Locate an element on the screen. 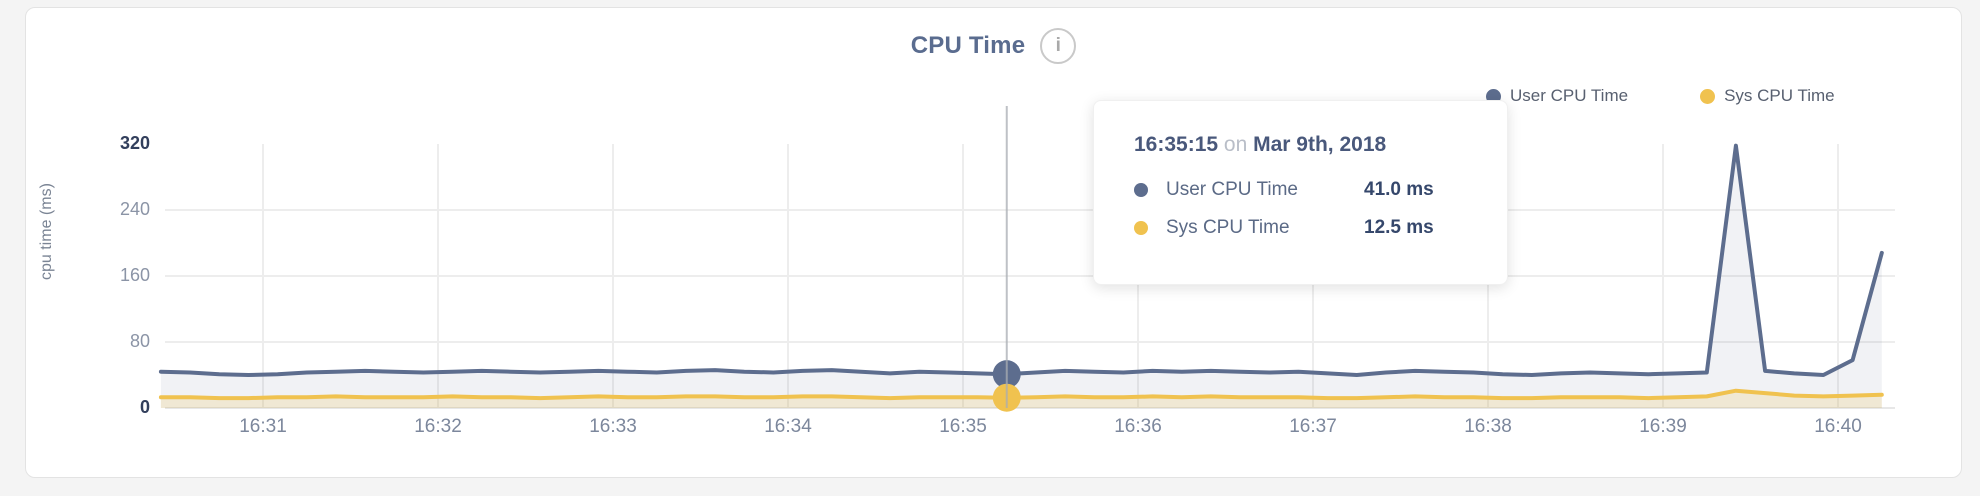 The width and height of the screenshot is (1980, 496). legend-label: Sys CPU Time is located at coordinates (1779, 95).